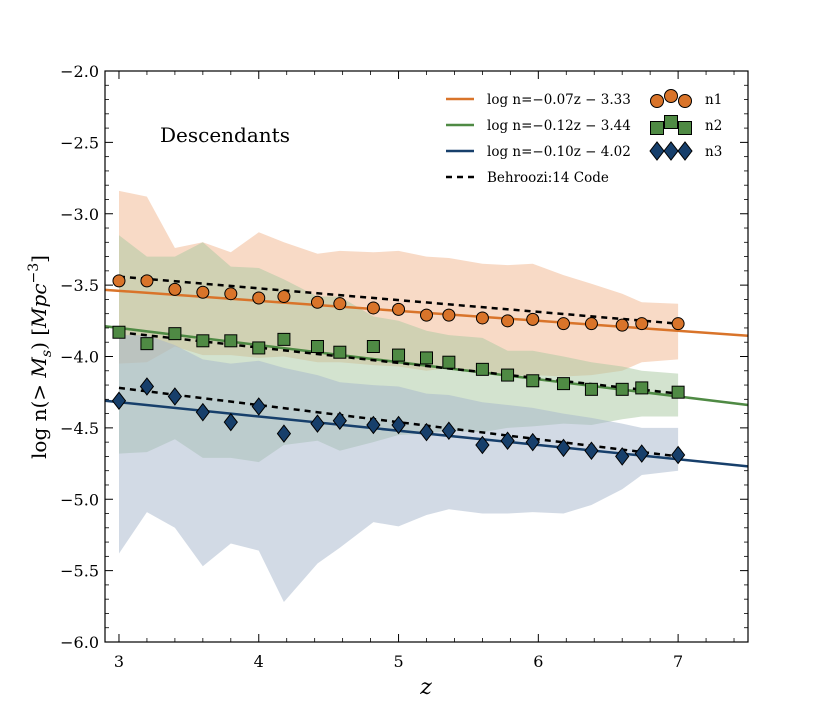  Describe the element at coordinates (425, 687) in the screenshot. I see `x-axis-label: z` at that location.